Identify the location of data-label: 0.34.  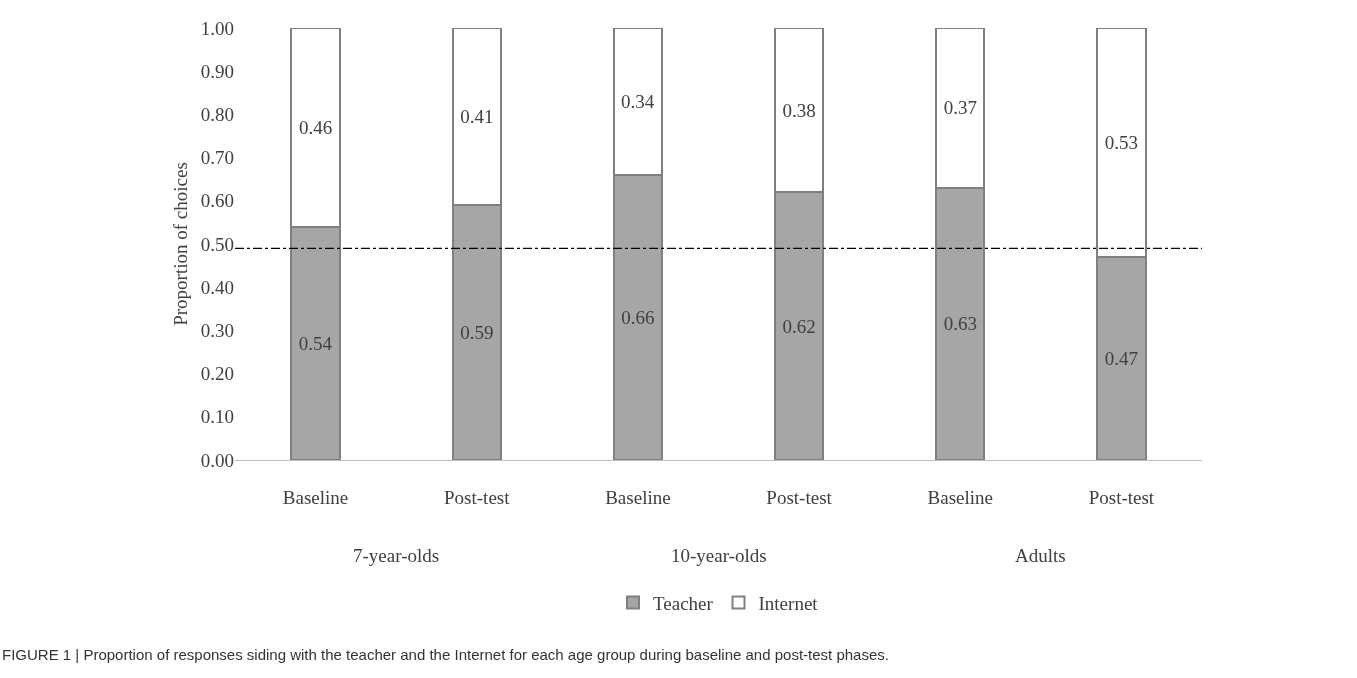
(638, 101).